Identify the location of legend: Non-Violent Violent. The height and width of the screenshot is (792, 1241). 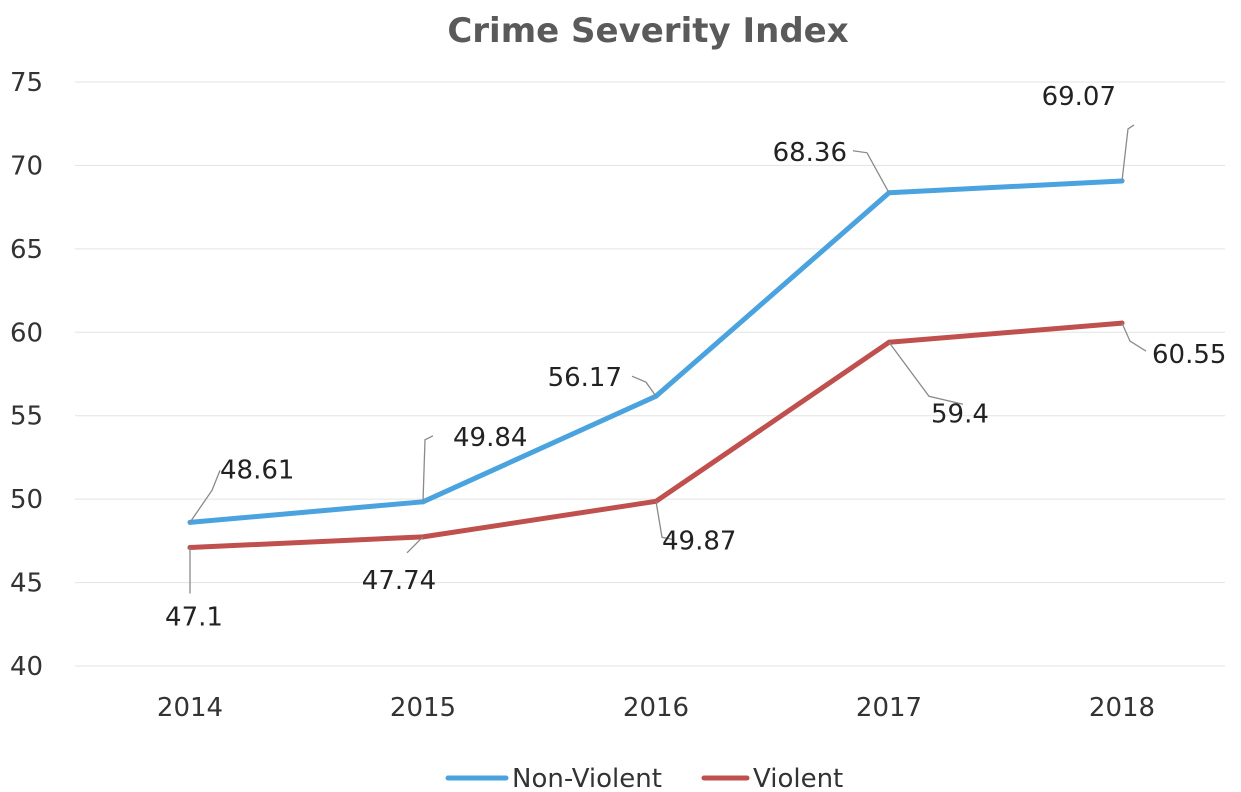
(644, 778).